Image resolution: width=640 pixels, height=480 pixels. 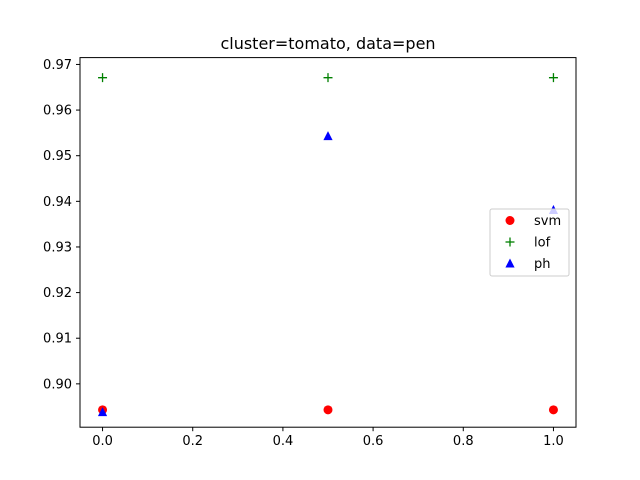 What do you see at coordinates (510, 263) in the screenshot?
I see `legend-marker-ph` at bounding box center [510, 263].